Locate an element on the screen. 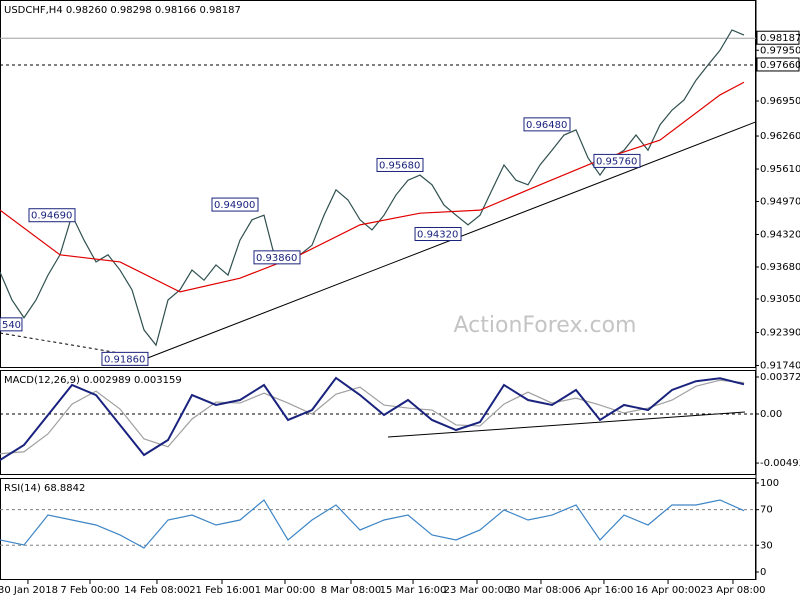  y-tick-label: 0.003727 is located at coordinates (780, 377).